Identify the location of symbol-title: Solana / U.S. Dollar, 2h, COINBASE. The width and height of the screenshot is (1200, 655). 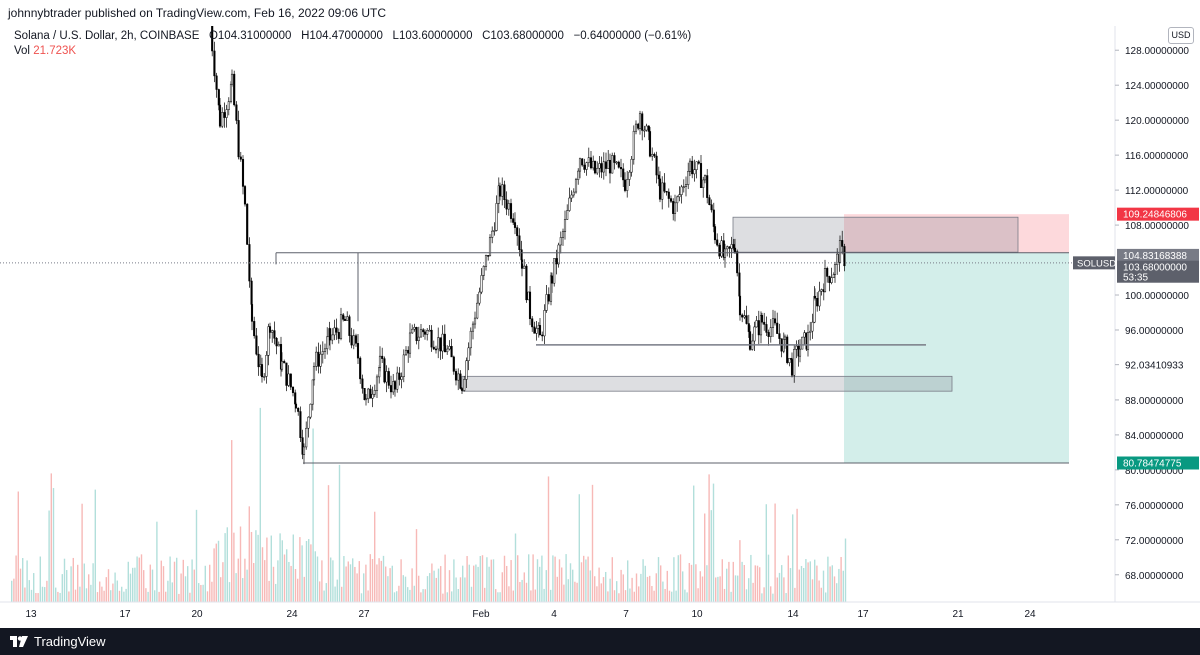
(107, 36).